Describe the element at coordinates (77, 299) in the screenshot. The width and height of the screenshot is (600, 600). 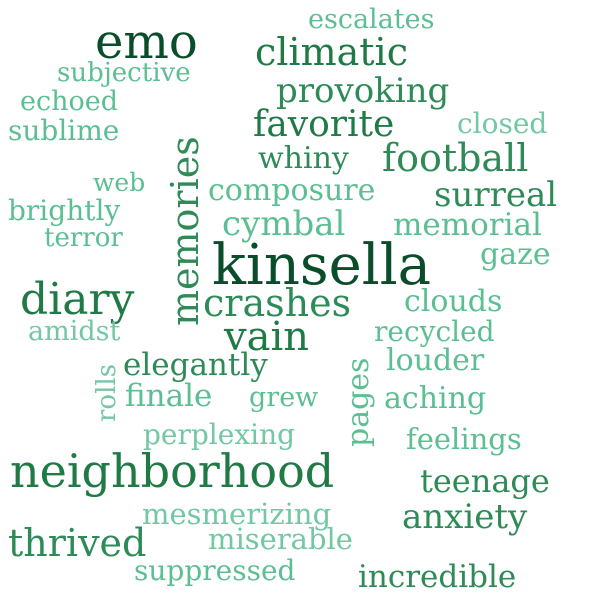
I see `word-diary: diary` at that location.